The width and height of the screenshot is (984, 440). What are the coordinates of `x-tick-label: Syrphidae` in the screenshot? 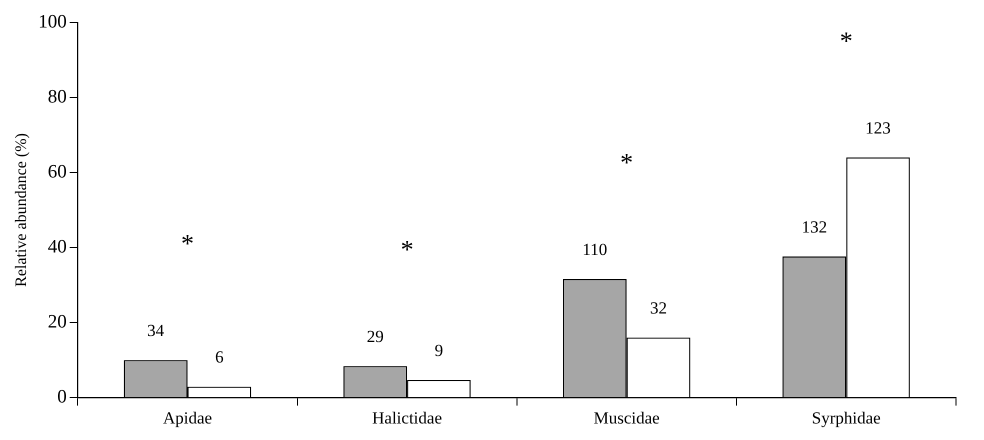 It's located at (846, 418).